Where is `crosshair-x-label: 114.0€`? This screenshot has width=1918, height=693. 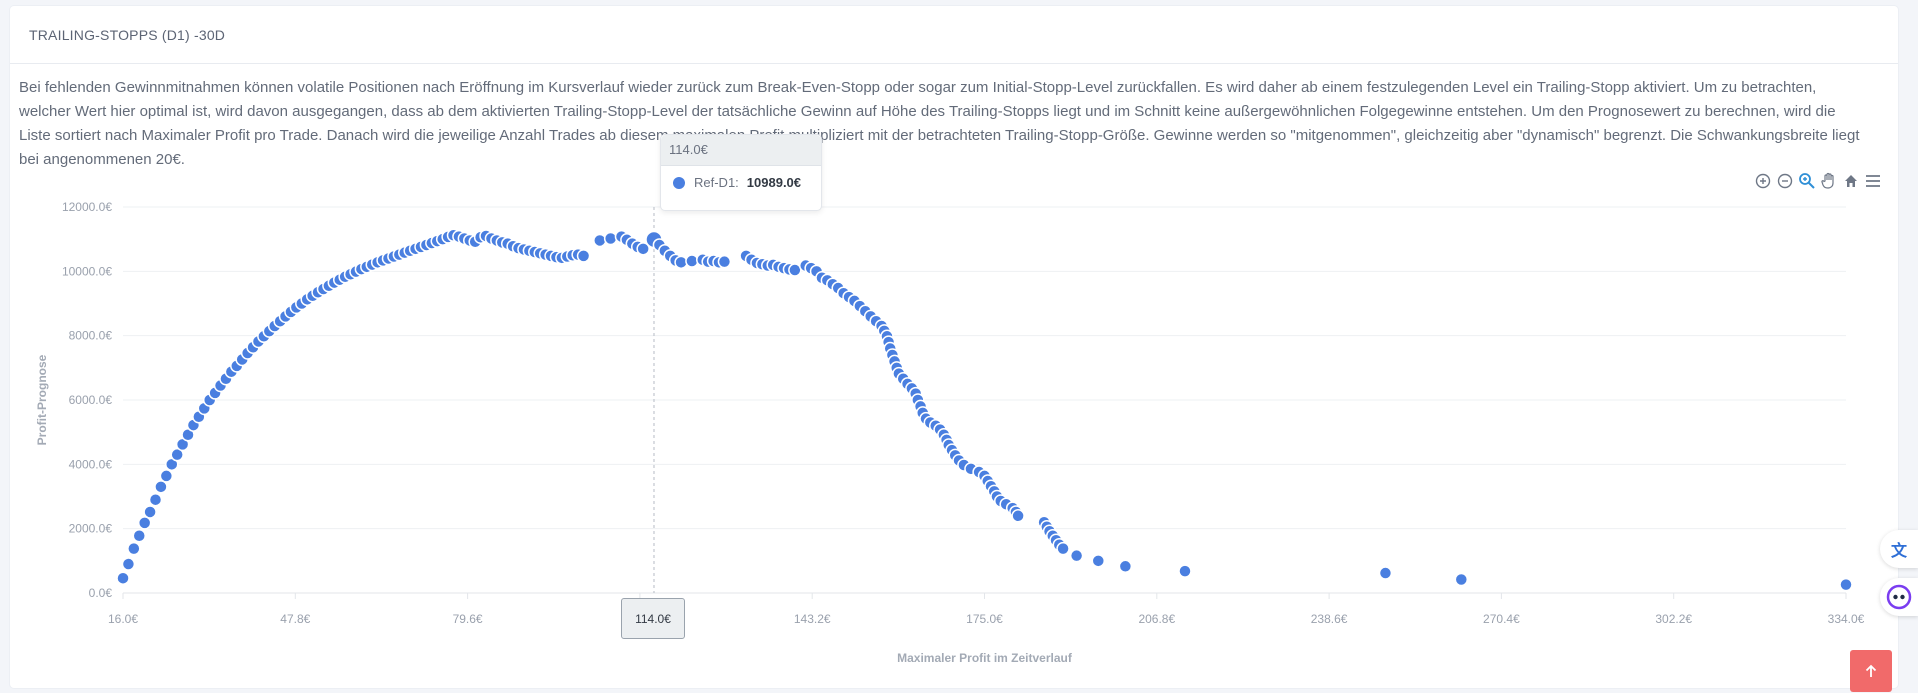
crosshair-x-label: 114.0€ is located at coordinates (653, 618).